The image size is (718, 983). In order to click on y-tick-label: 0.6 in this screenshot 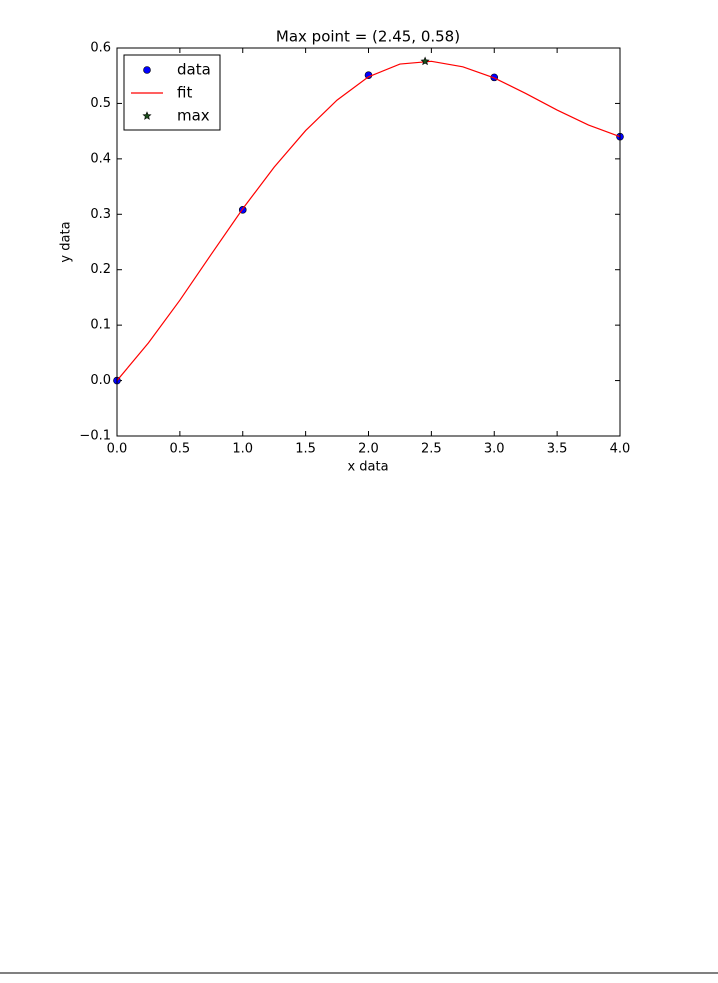, I will do `click(100, 48)`.